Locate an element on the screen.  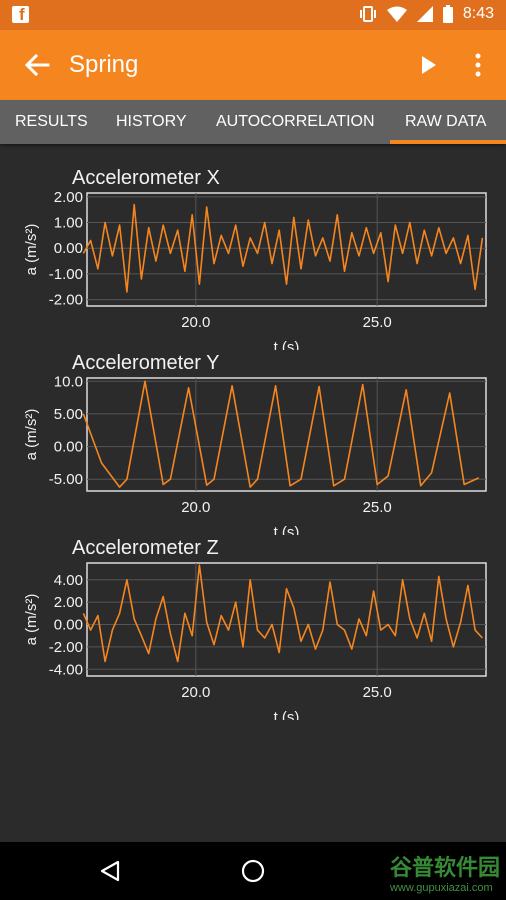
play-icon is located at coordinates (428, 65).